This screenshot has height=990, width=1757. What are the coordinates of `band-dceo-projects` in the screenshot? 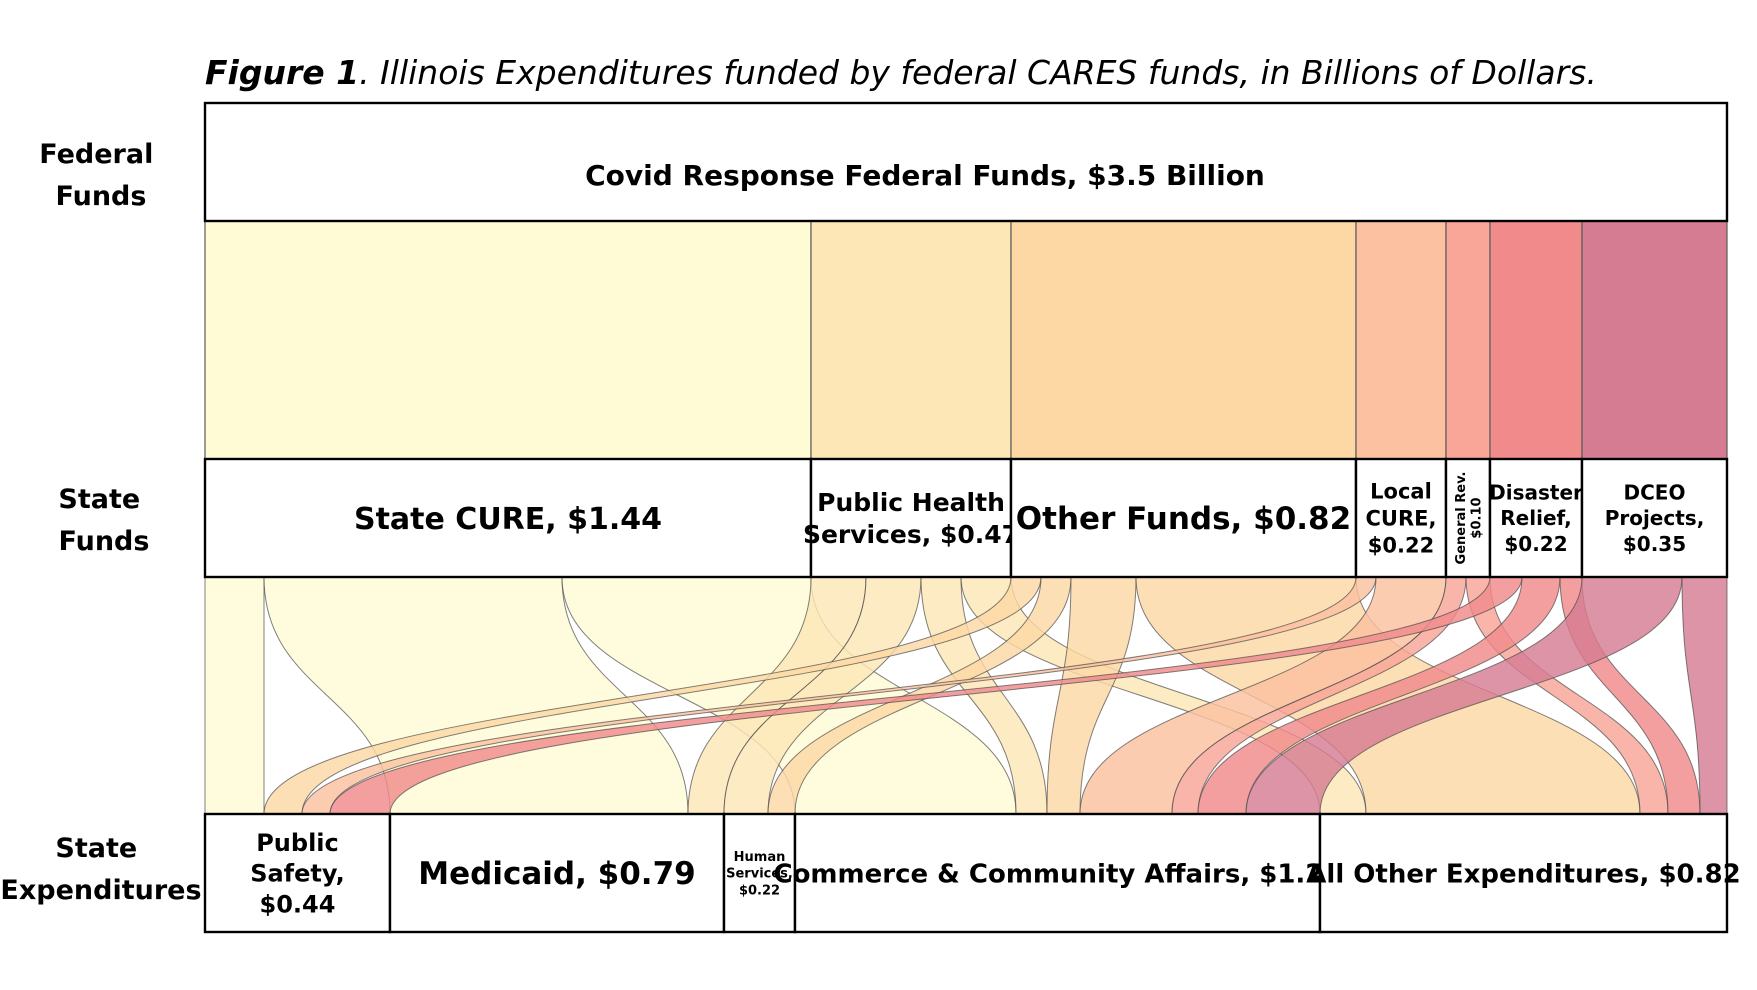 It's located at (1654, 340).